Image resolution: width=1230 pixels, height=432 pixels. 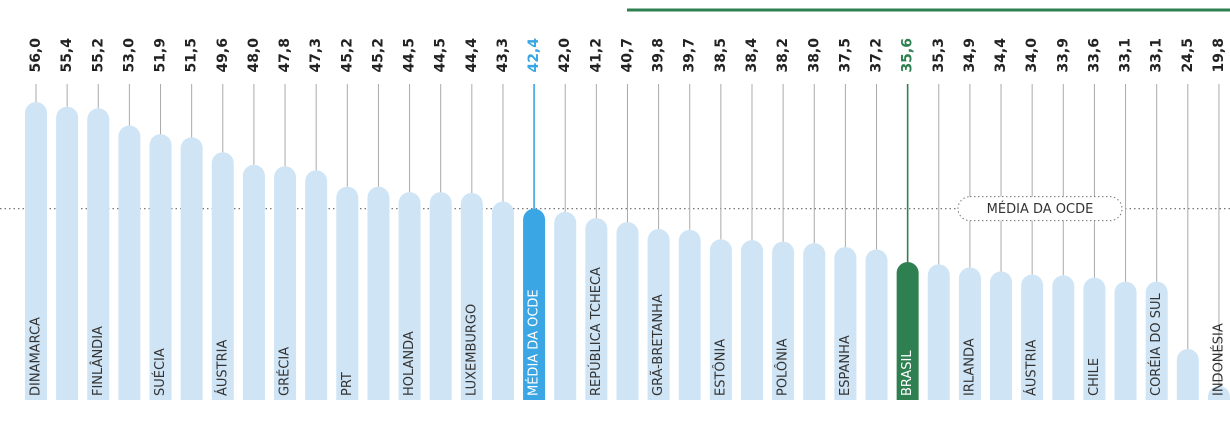 I want to click on value-label: 35,6, so click(x=908, y=55).